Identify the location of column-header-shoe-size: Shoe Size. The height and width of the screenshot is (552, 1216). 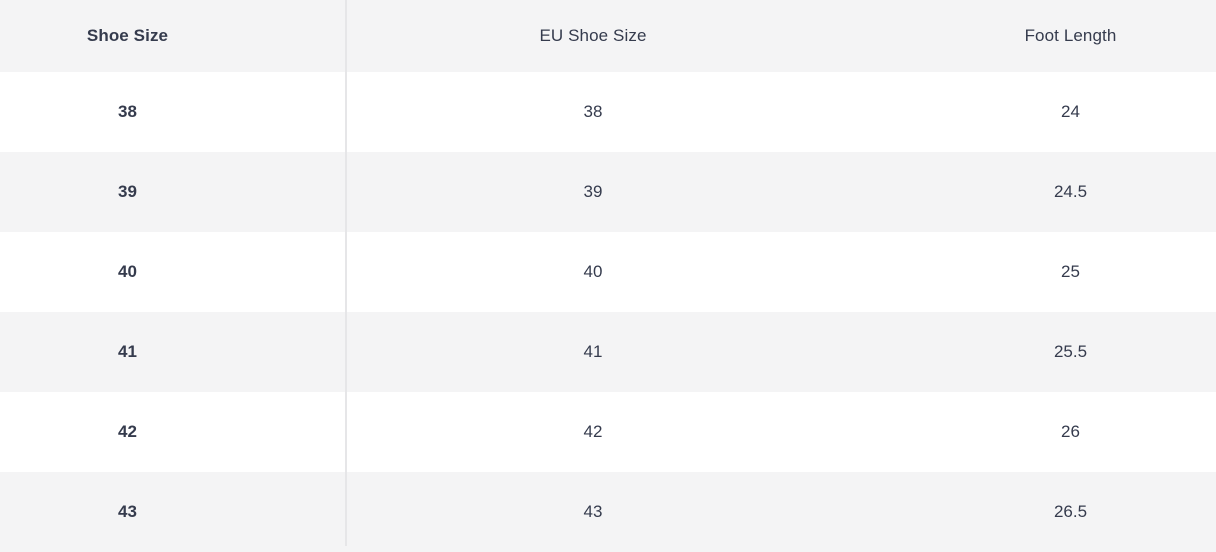
(172, 36).